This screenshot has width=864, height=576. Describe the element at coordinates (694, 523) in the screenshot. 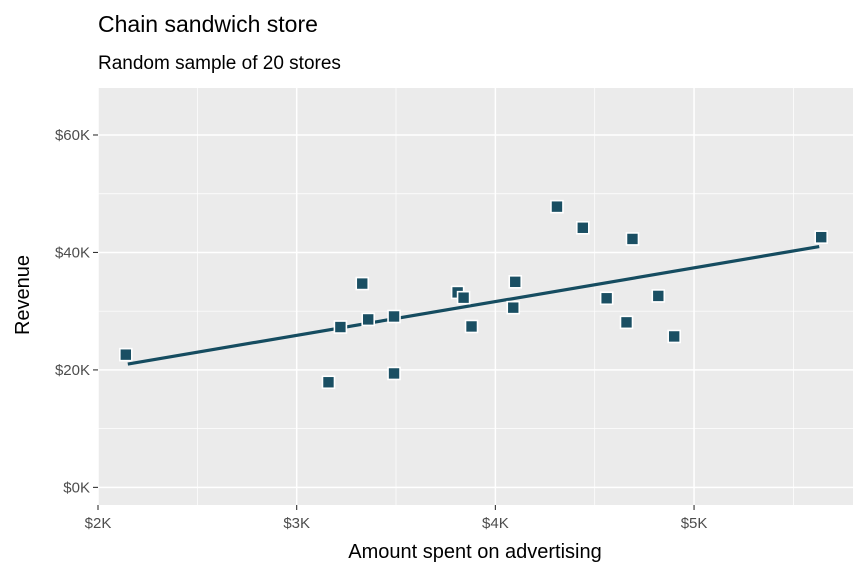

I see `x-tick-label: $5K` at that location.